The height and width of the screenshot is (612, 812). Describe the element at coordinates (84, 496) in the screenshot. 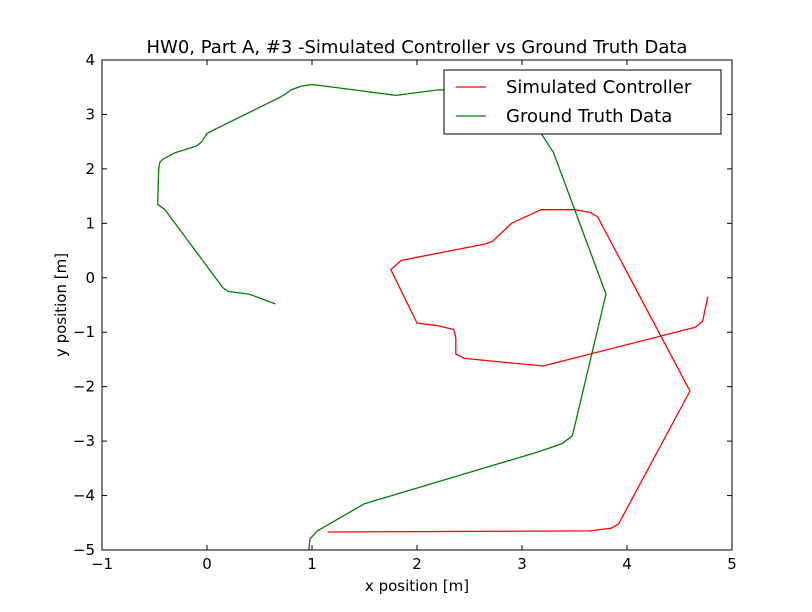

I see `y-tick-label: −4` at that location.